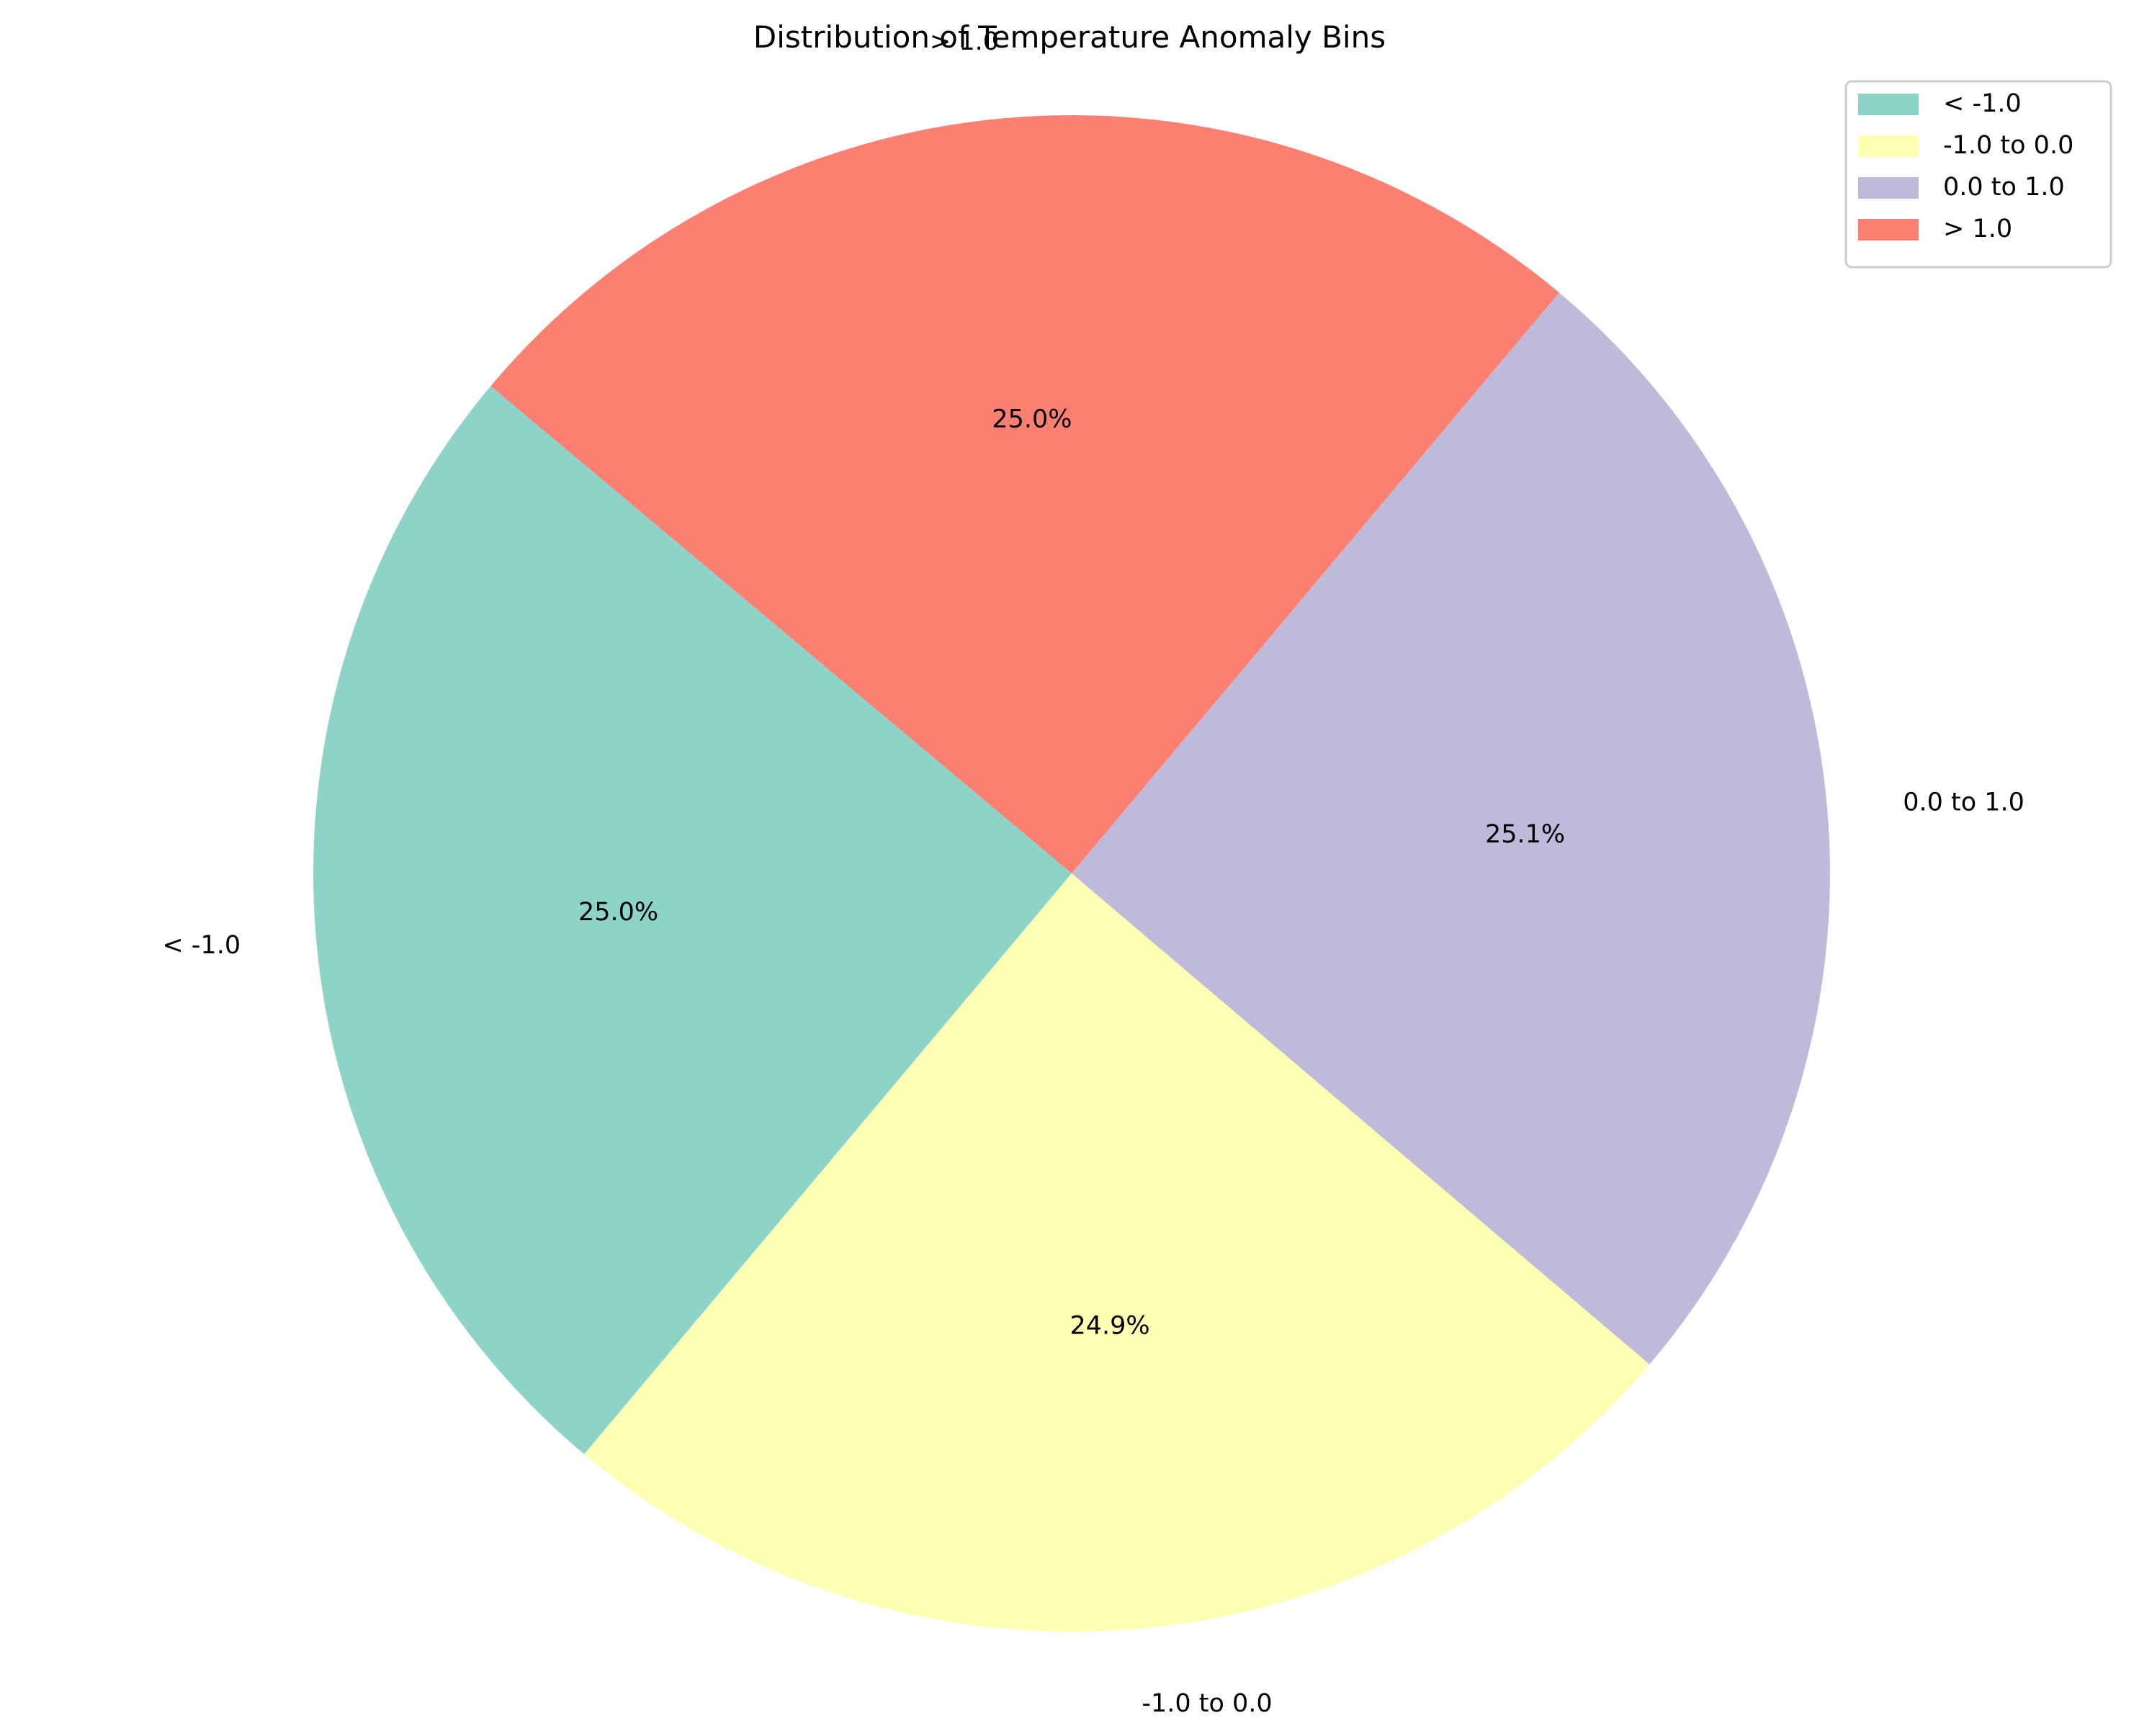 Image resolution: width=2139 pixels, height=1736 pixels. I want to click on legend-label-lt-1-0: < -1.0, so click(1982, 103).